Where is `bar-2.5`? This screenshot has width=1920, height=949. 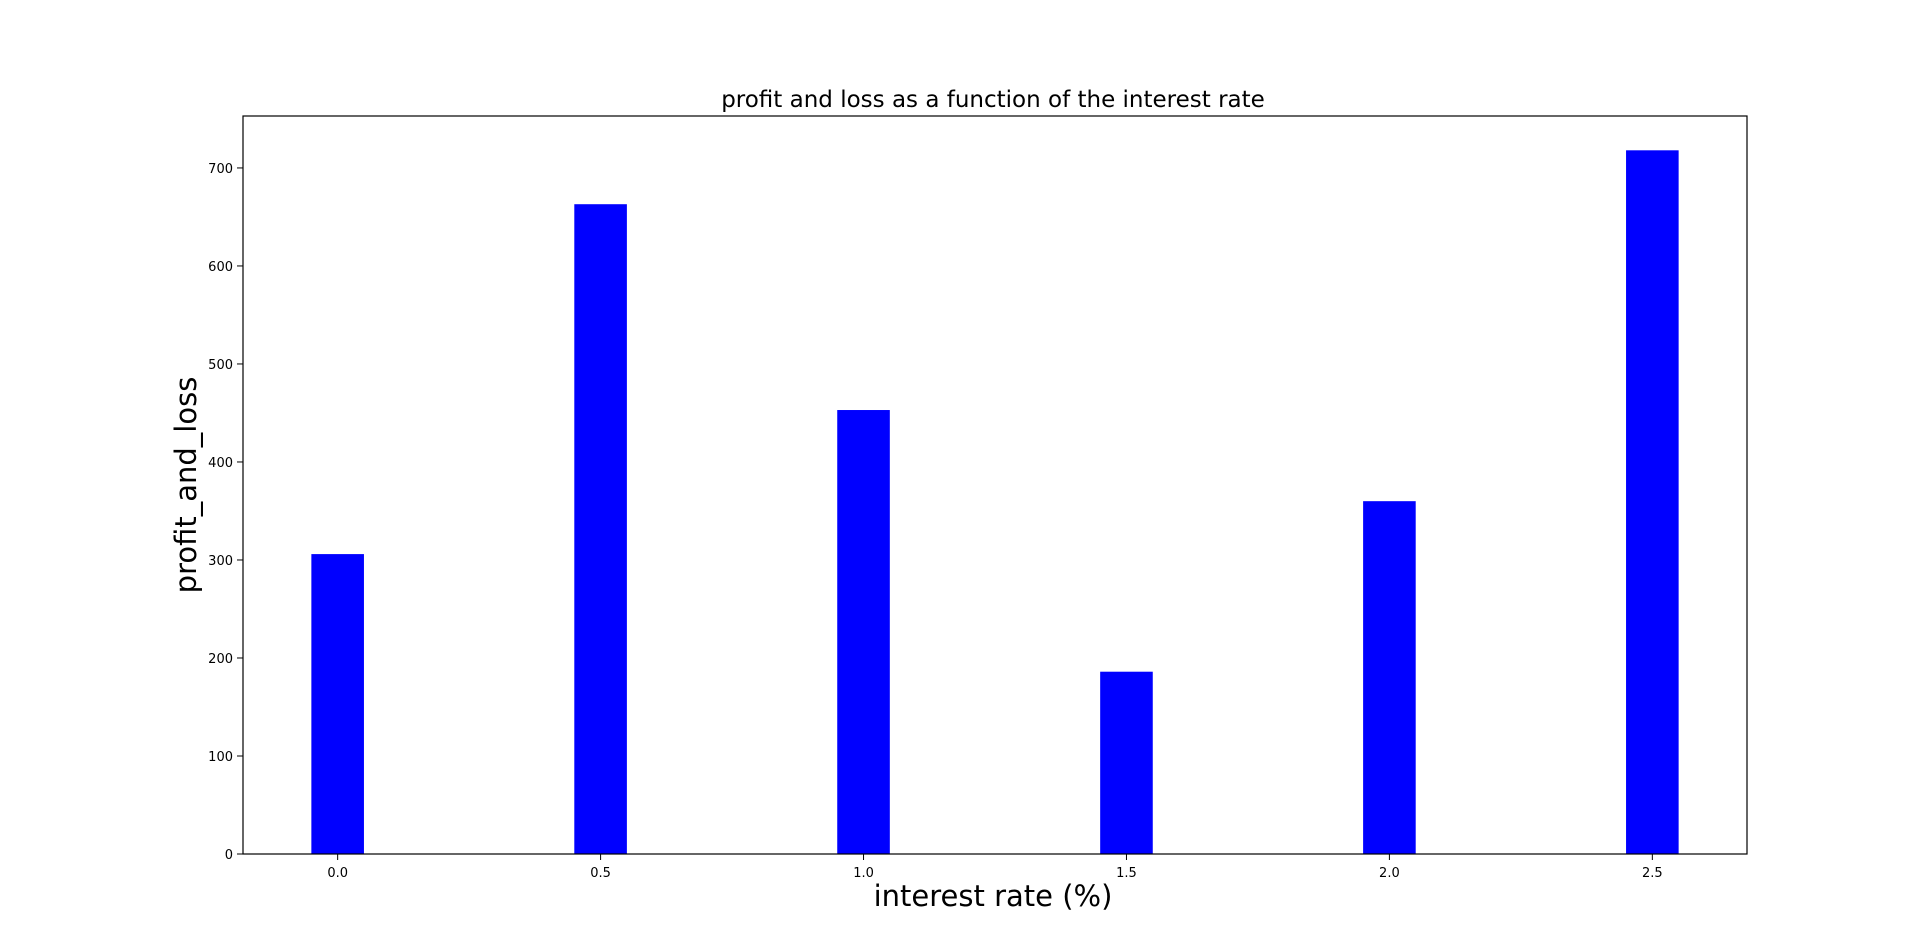 bar-2.5 is located at coordinates (1652, 502).